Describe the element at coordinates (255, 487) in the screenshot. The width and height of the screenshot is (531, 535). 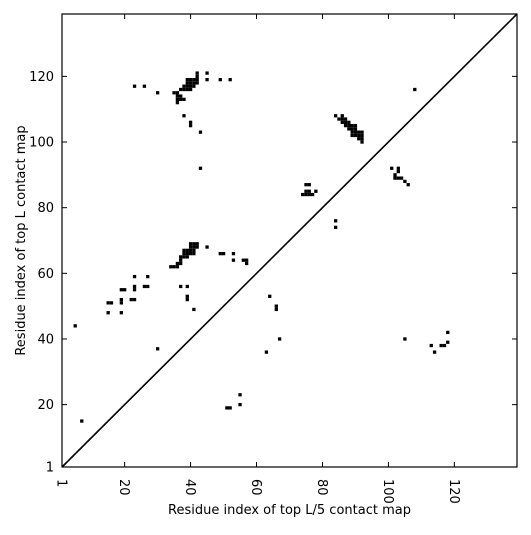
I see `x-tick-label: 60` at that location.